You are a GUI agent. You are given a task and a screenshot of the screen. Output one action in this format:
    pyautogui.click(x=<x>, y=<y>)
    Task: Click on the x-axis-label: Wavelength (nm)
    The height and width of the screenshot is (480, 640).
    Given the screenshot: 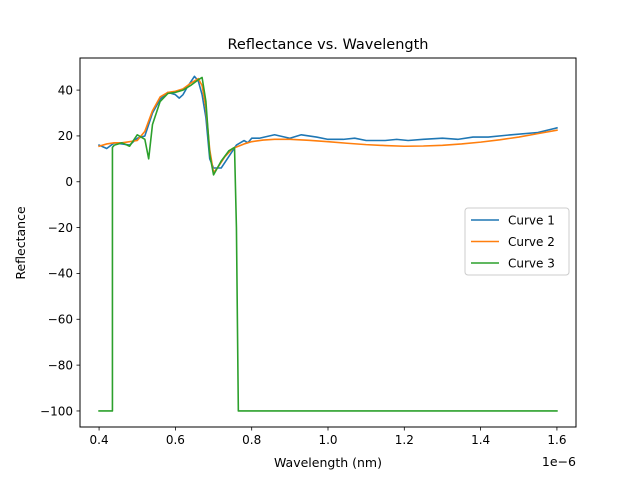 What is the action you would take?
    pyautogui.click(x=328, y=462)
    